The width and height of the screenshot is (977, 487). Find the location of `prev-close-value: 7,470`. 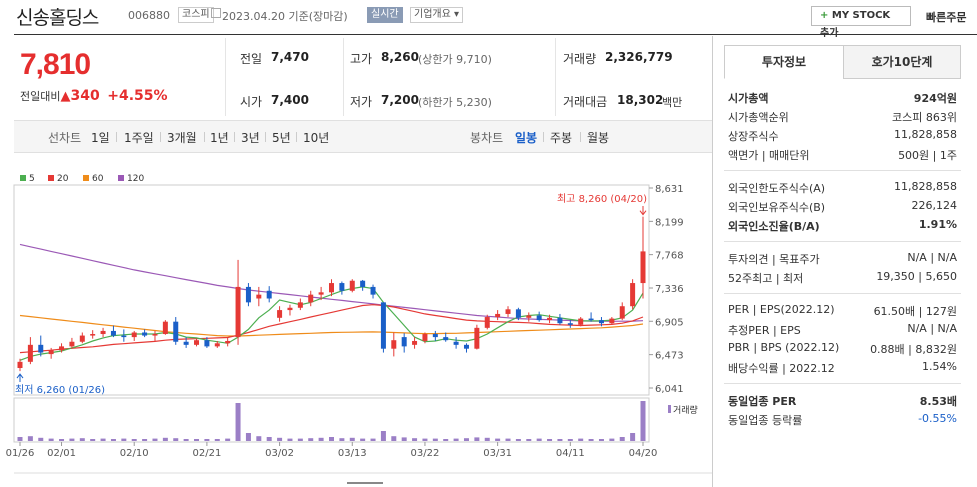

prev-close-value: 7,470 is located at coordinates (290, 57).